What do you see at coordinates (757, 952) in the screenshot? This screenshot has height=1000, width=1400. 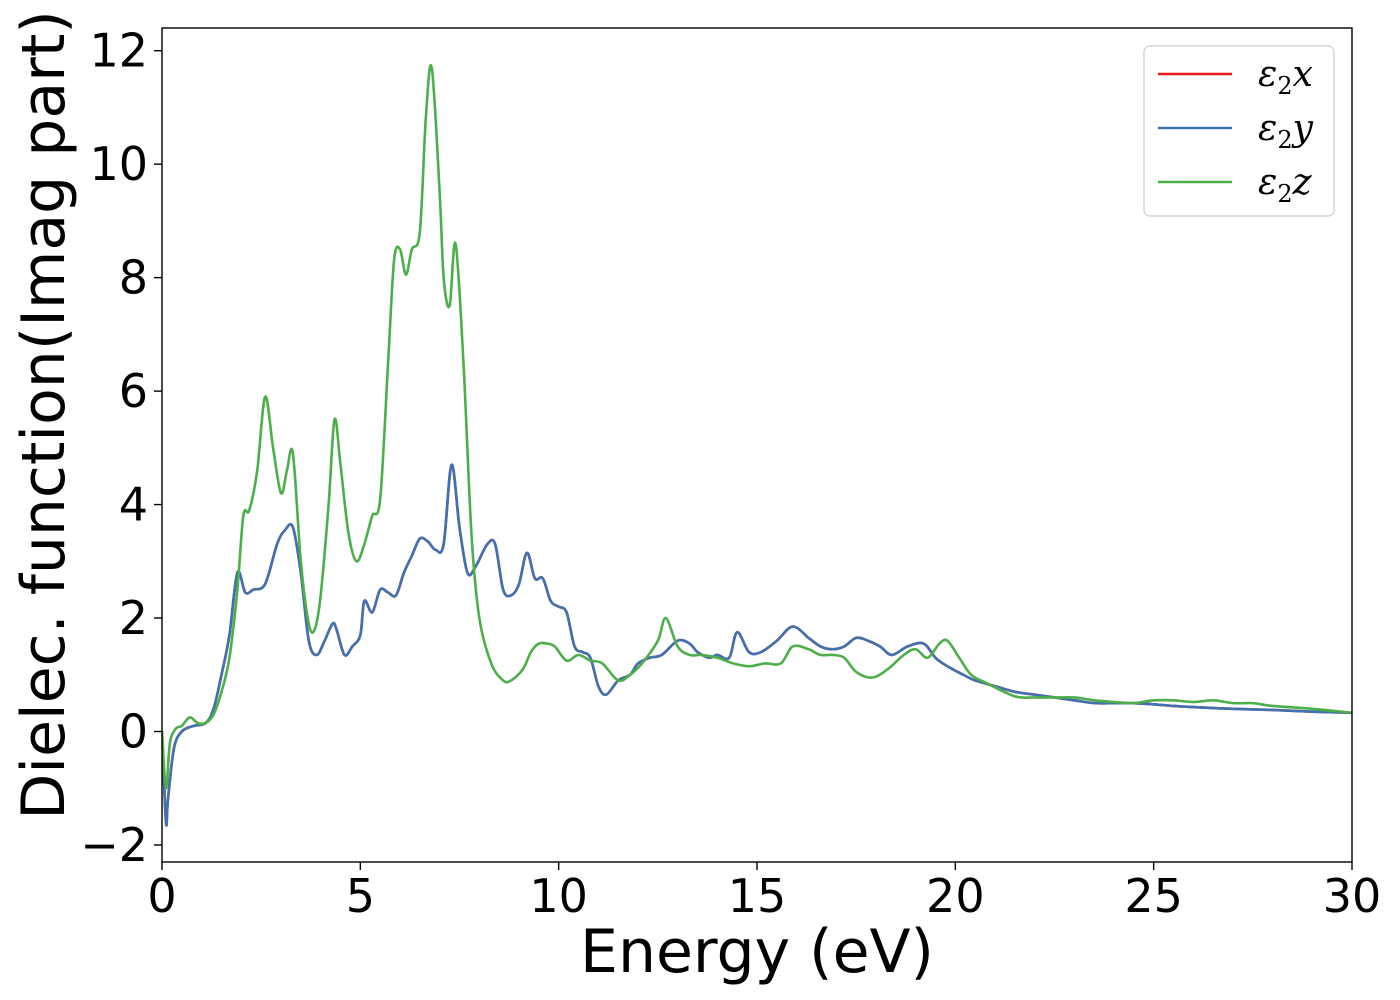 I see `x-axis-label: Energy (eV)` at bounding box center [757, 952].